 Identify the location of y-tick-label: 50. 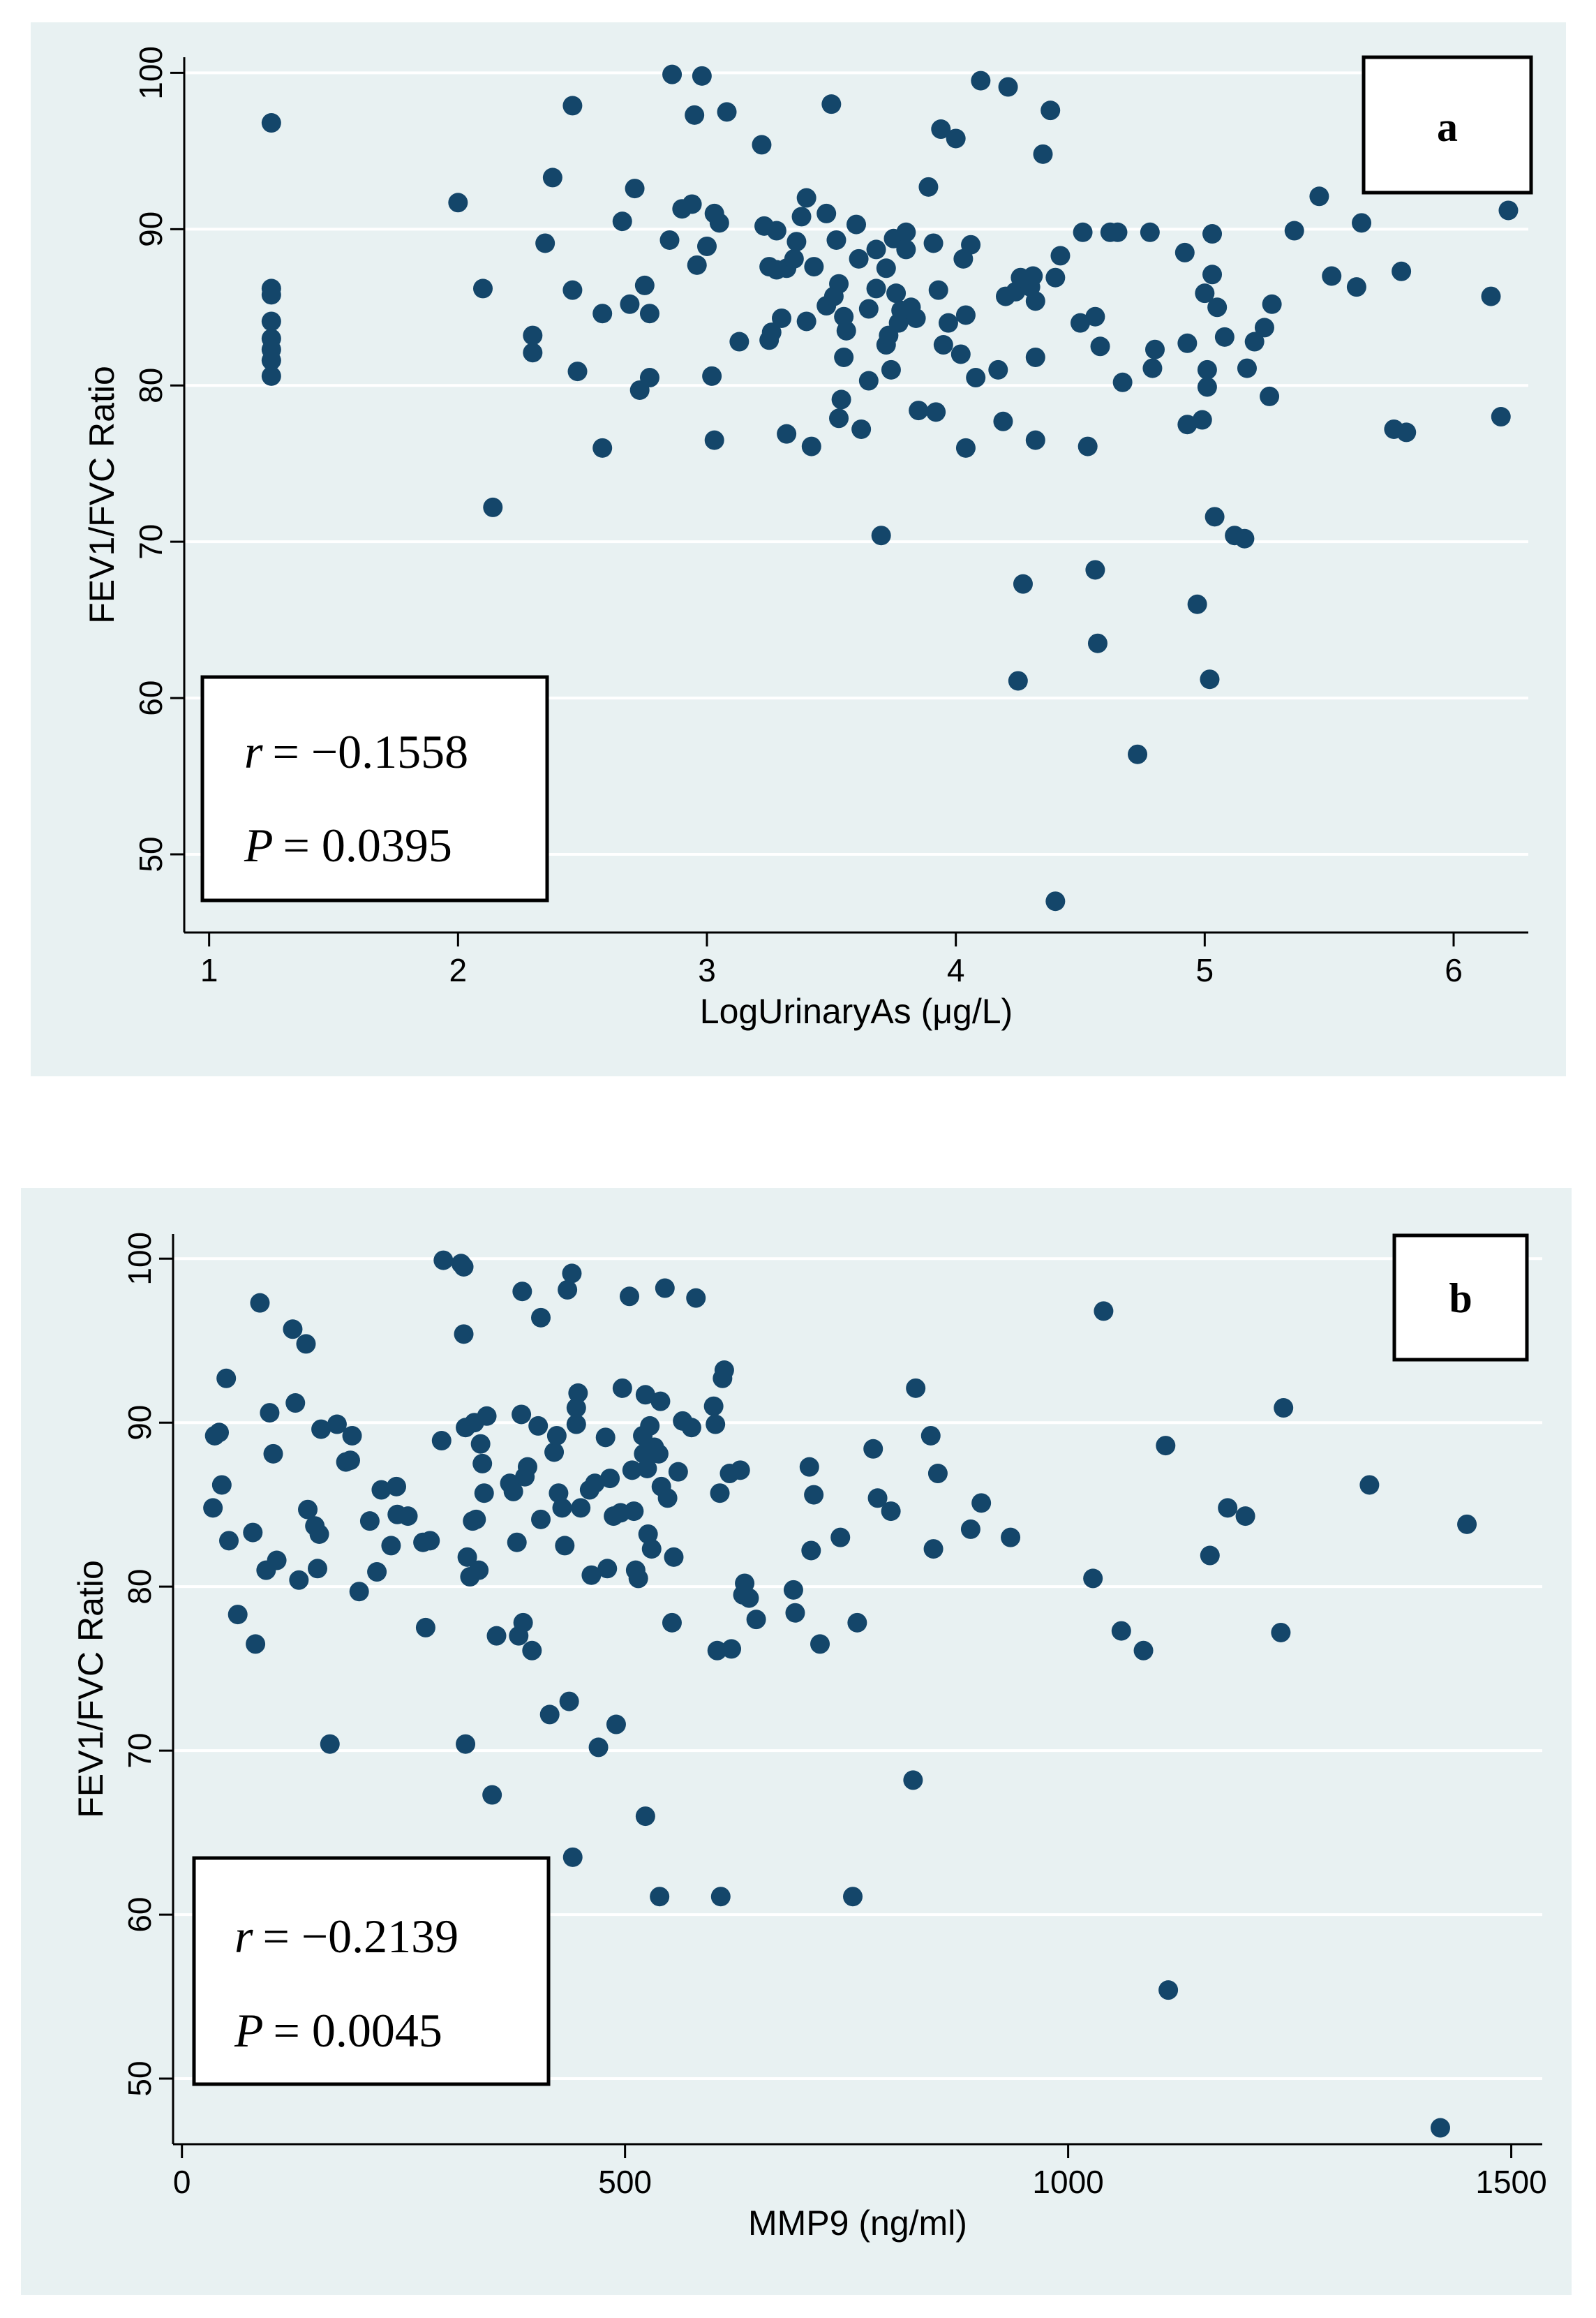
(139, 2078).